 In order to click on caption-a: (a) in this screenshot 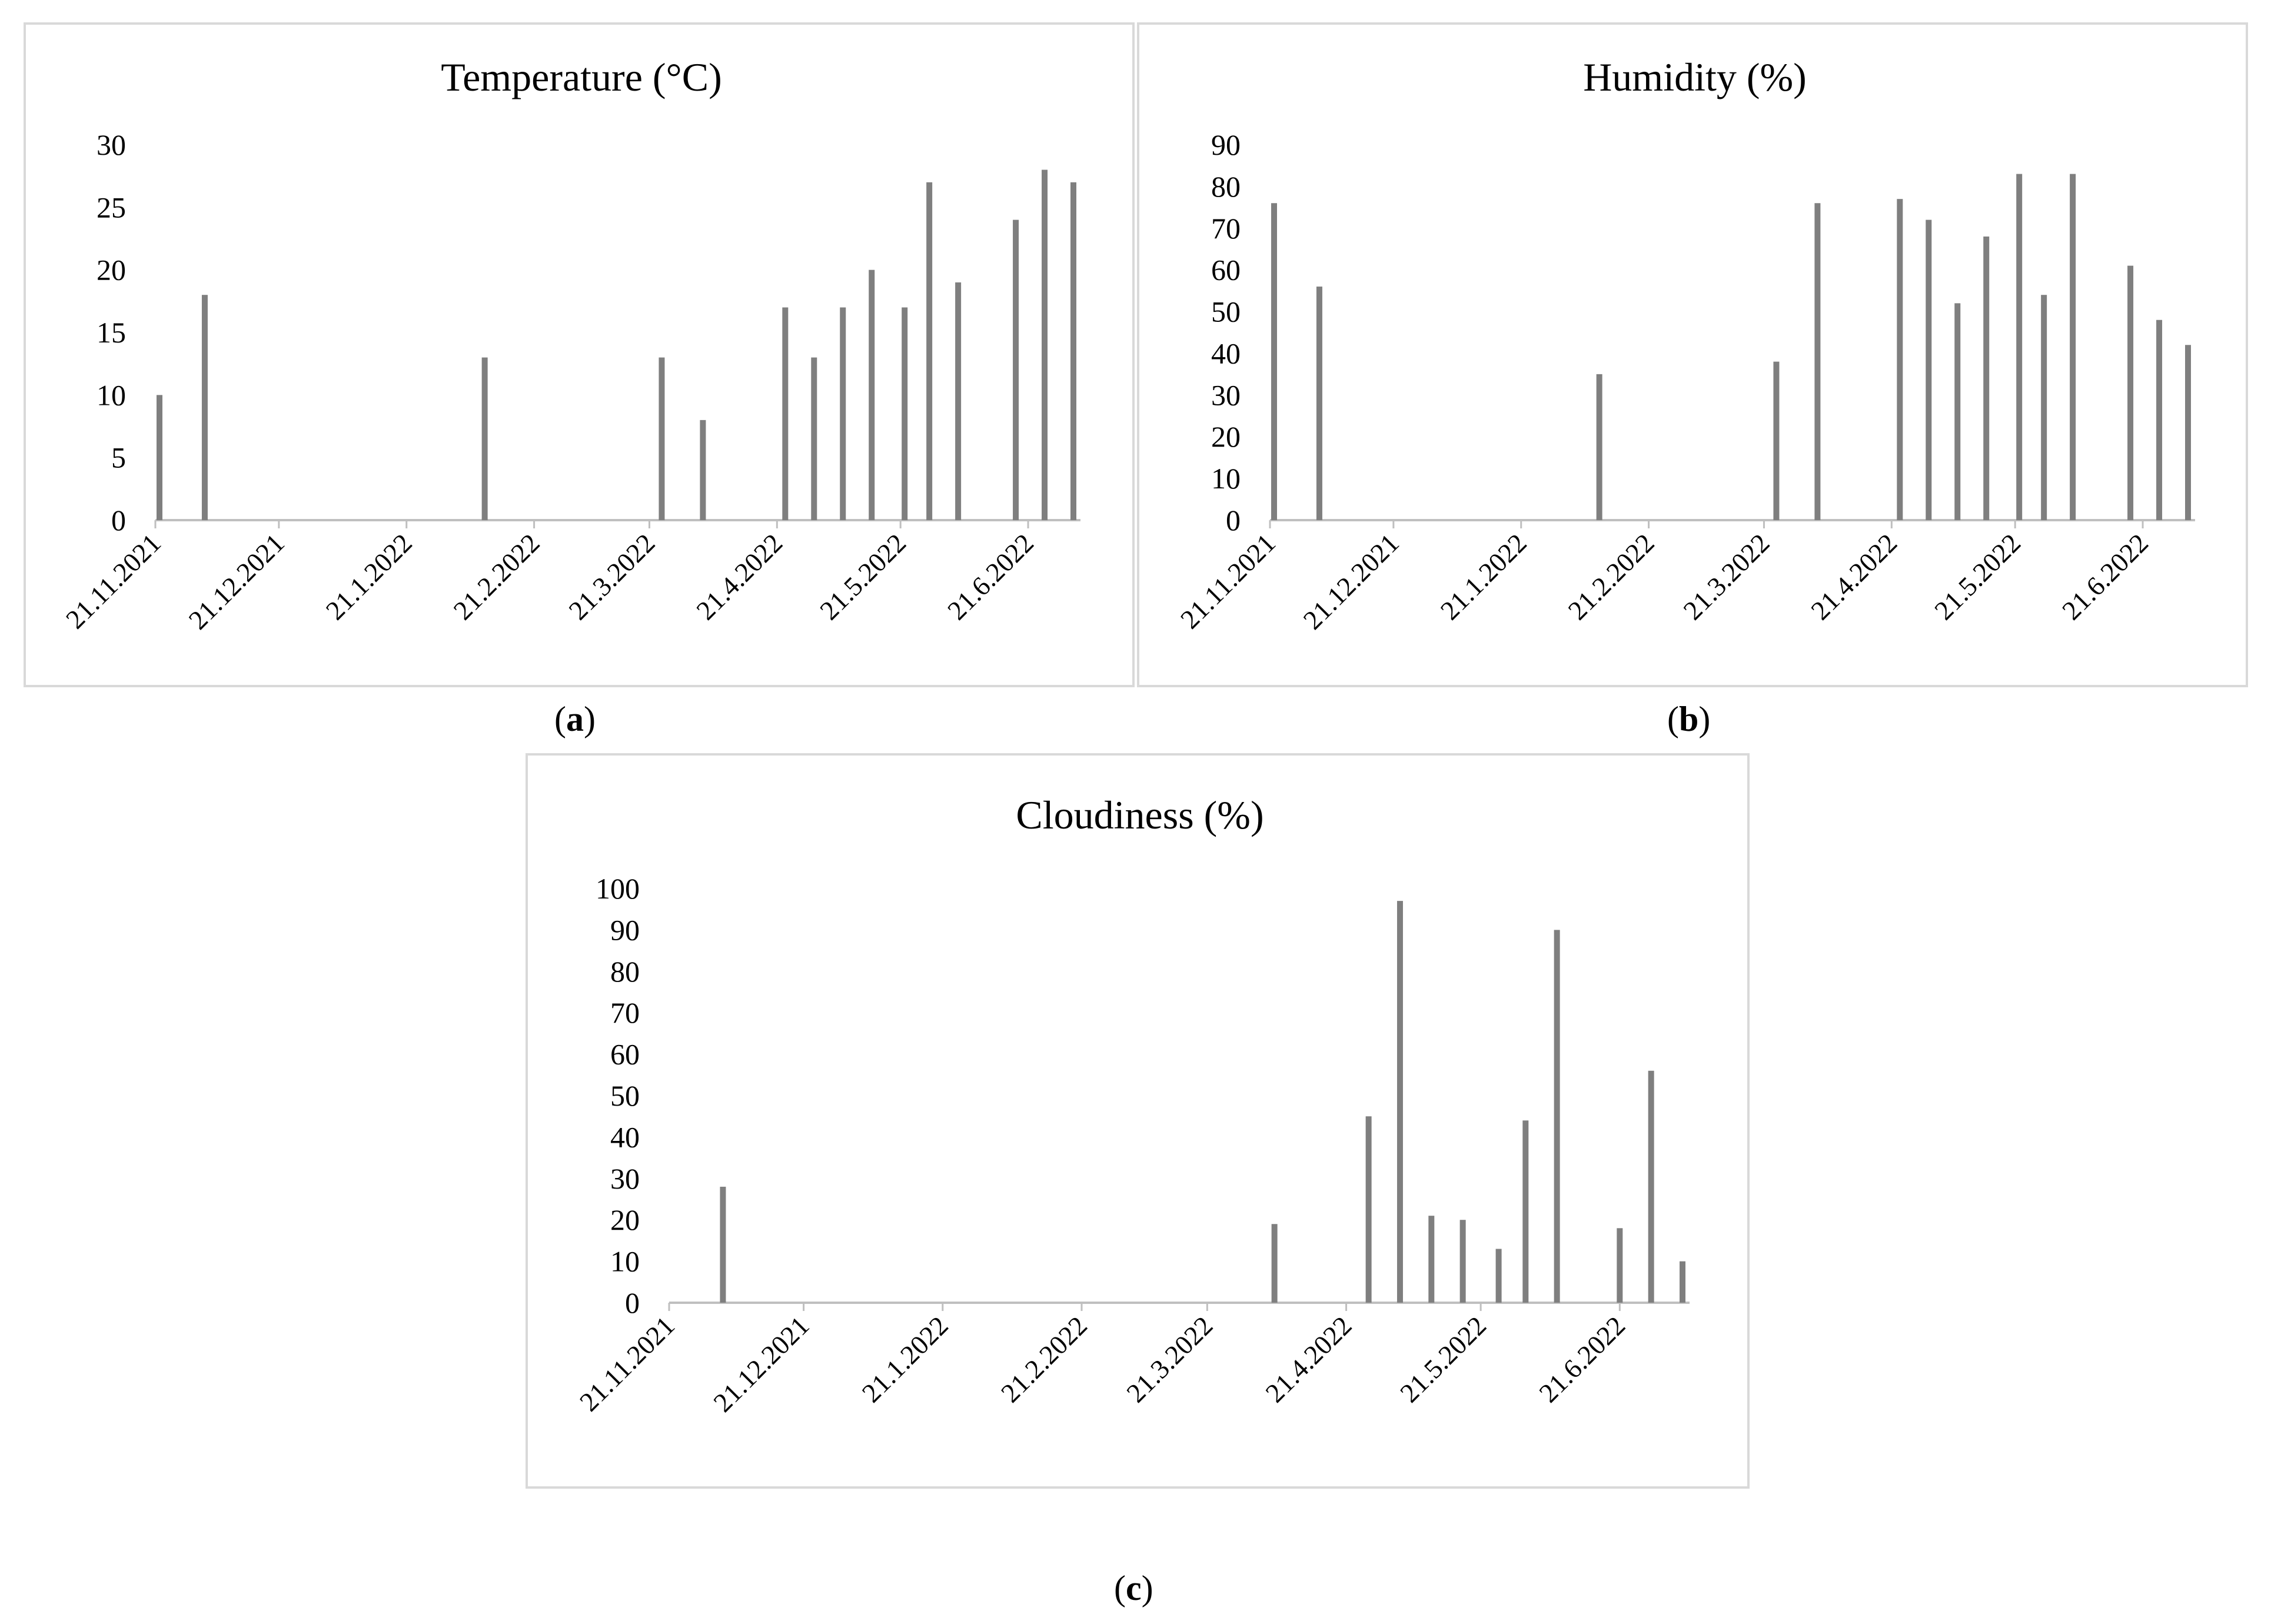, I will do `click(575, 719)`.